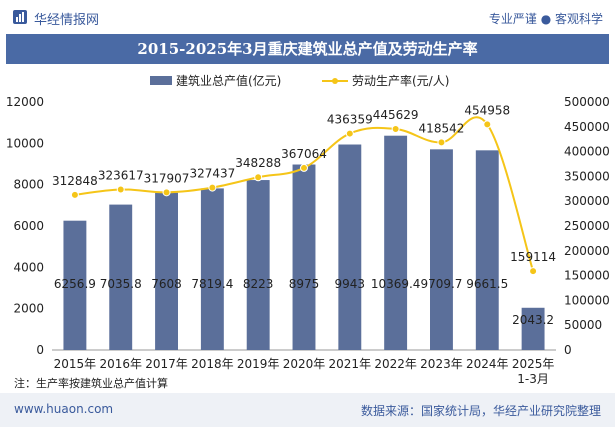  I want to click on line-value-label: 445629, so click(396, 115).